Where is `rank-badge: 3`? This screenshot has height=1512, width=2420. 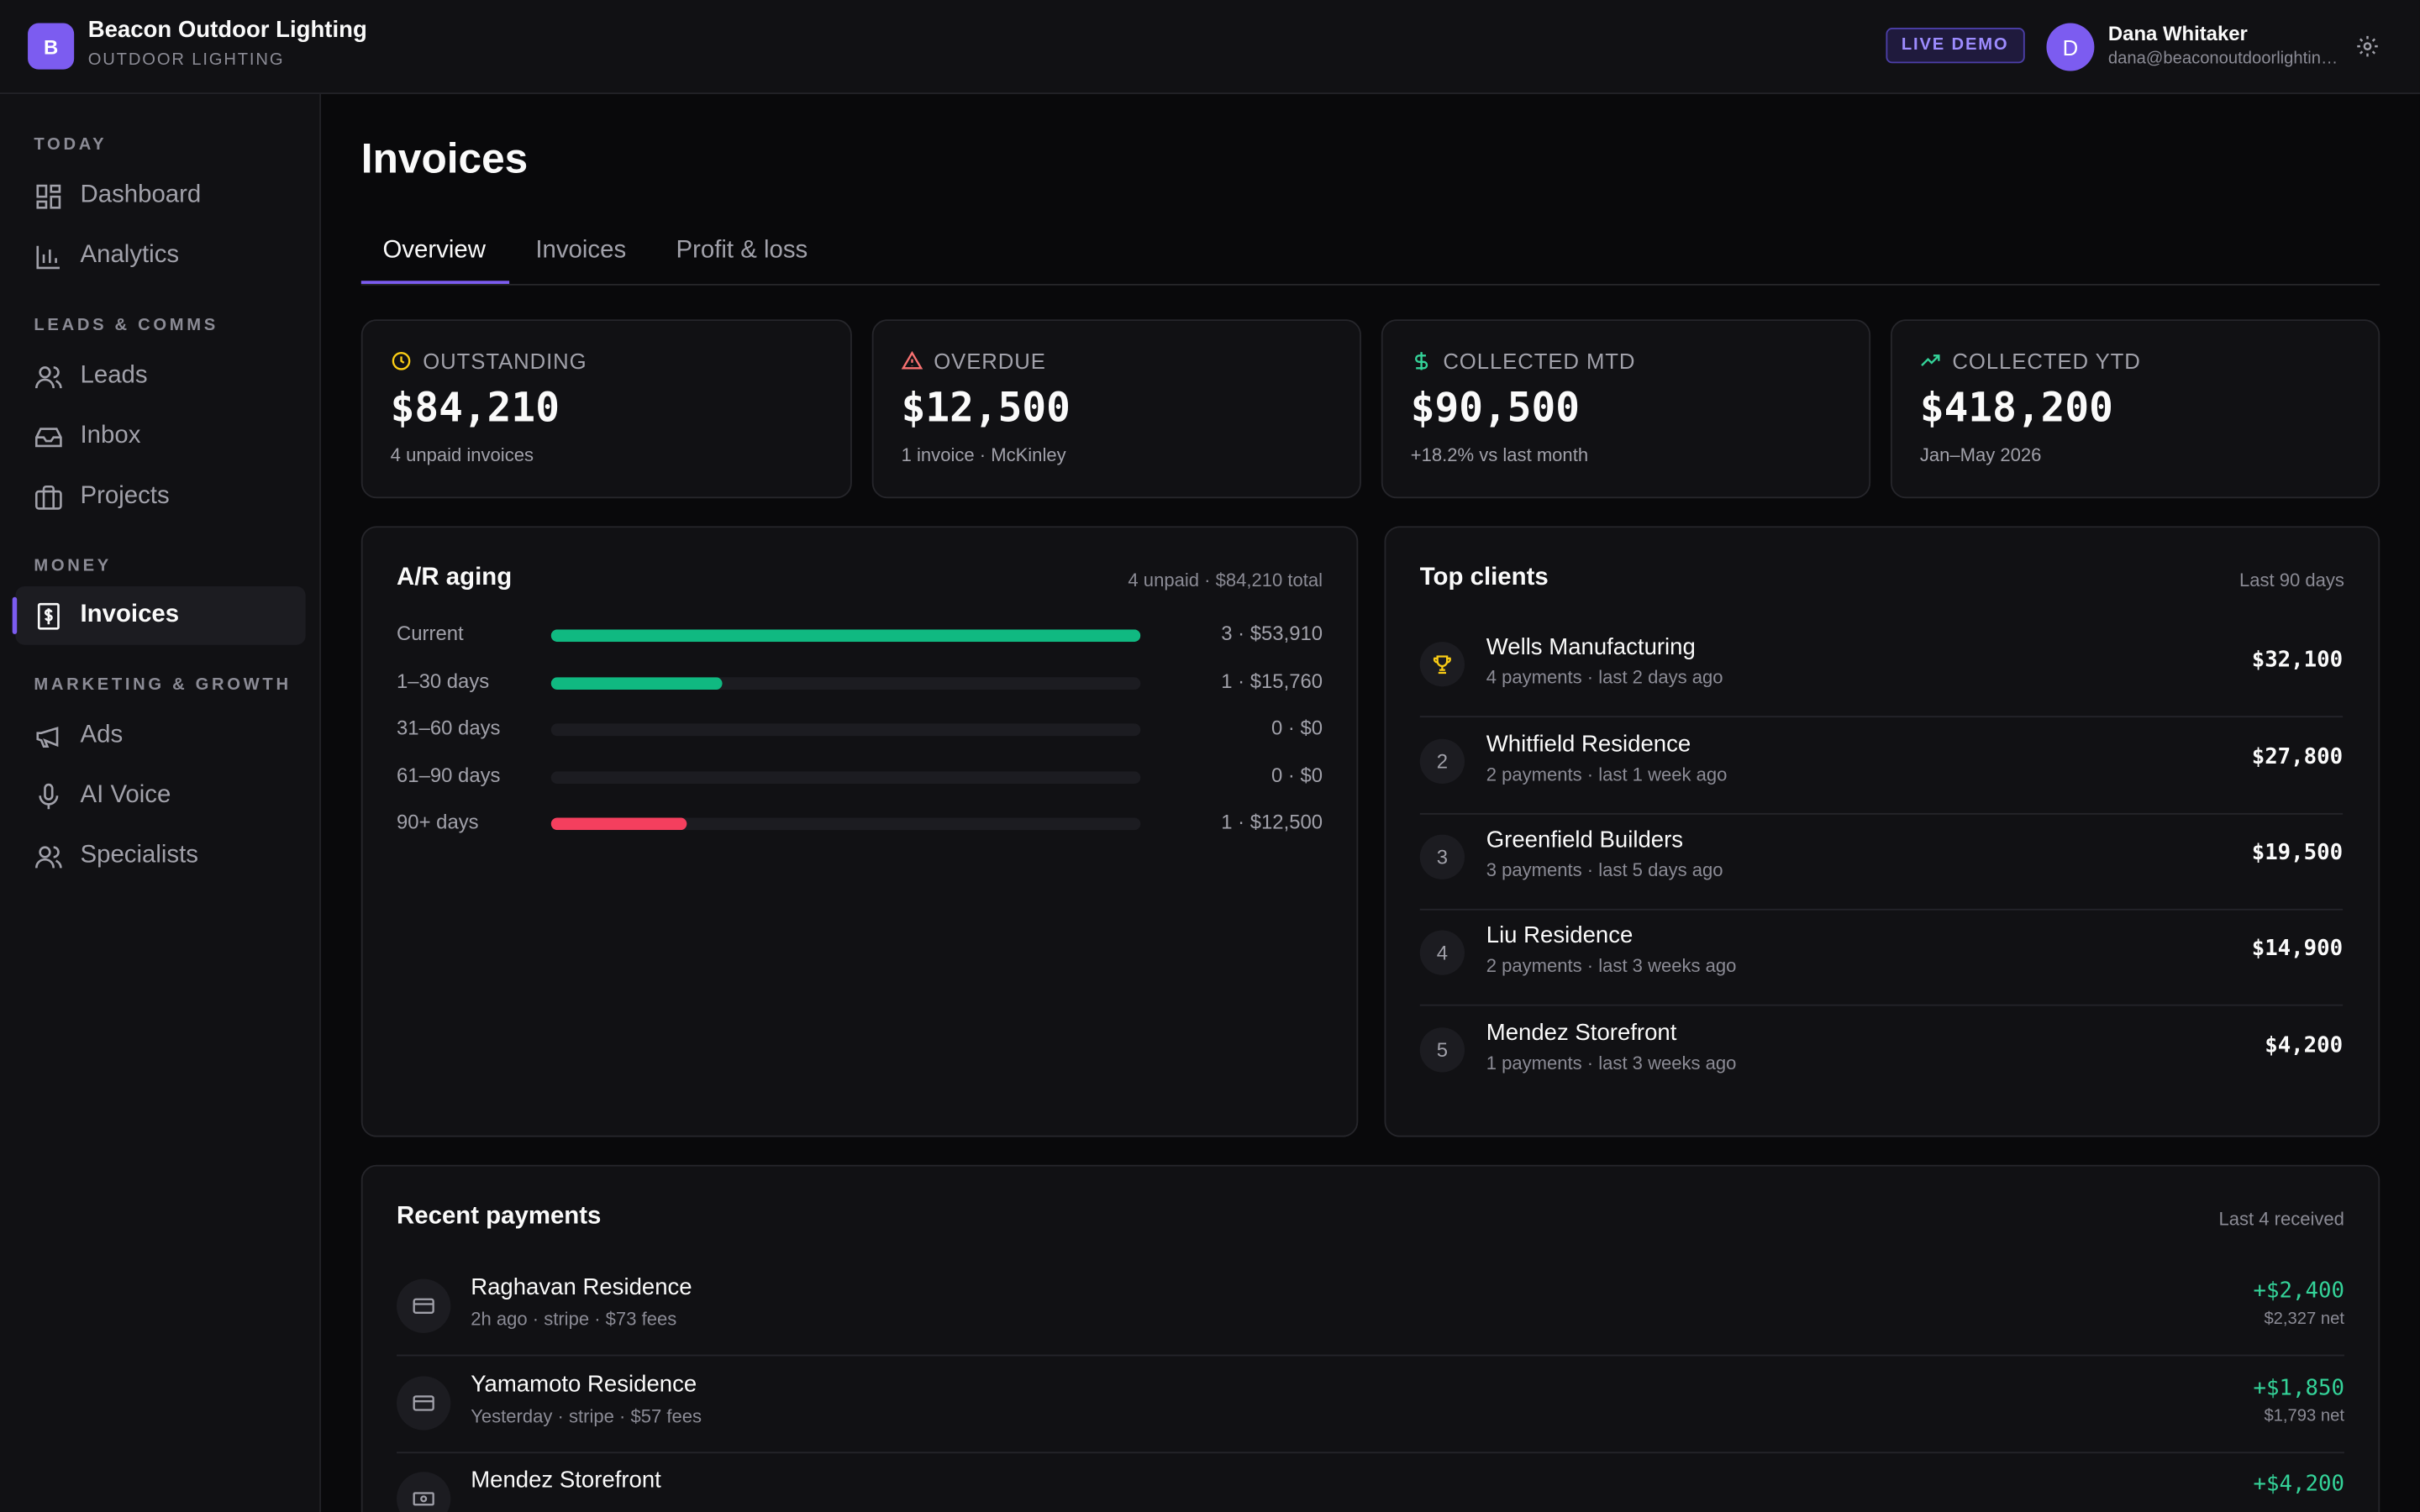
rank-badge: 3 is located at coordinates (1442, 856).